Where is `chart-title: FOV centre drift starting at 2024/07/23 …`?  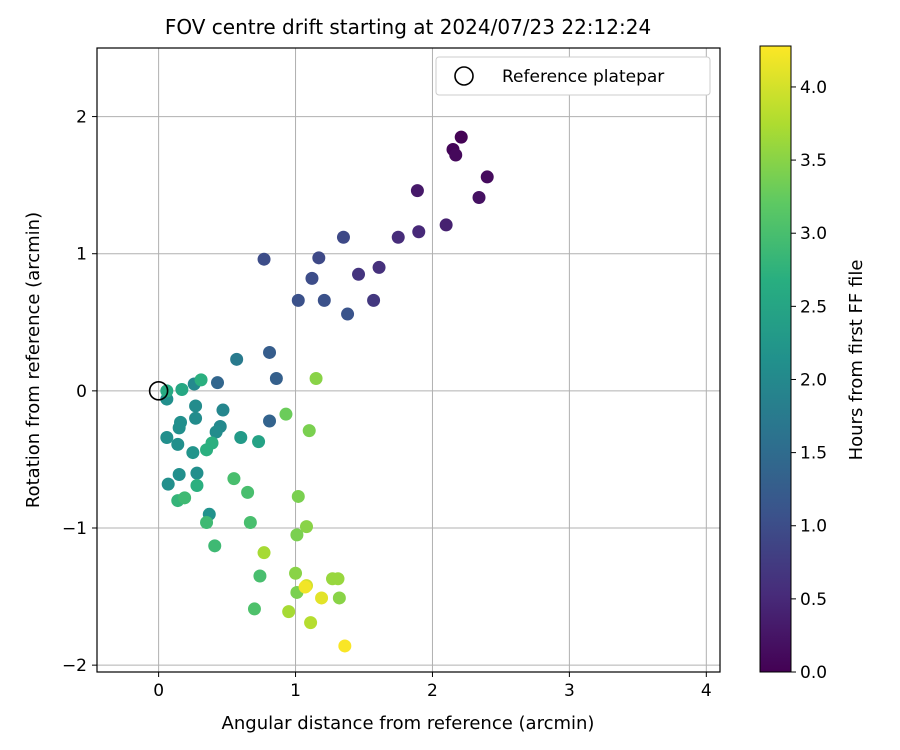
chart-title: FOV centre drift starting at 2024/07/23 … is located at coordinates (408, 27).